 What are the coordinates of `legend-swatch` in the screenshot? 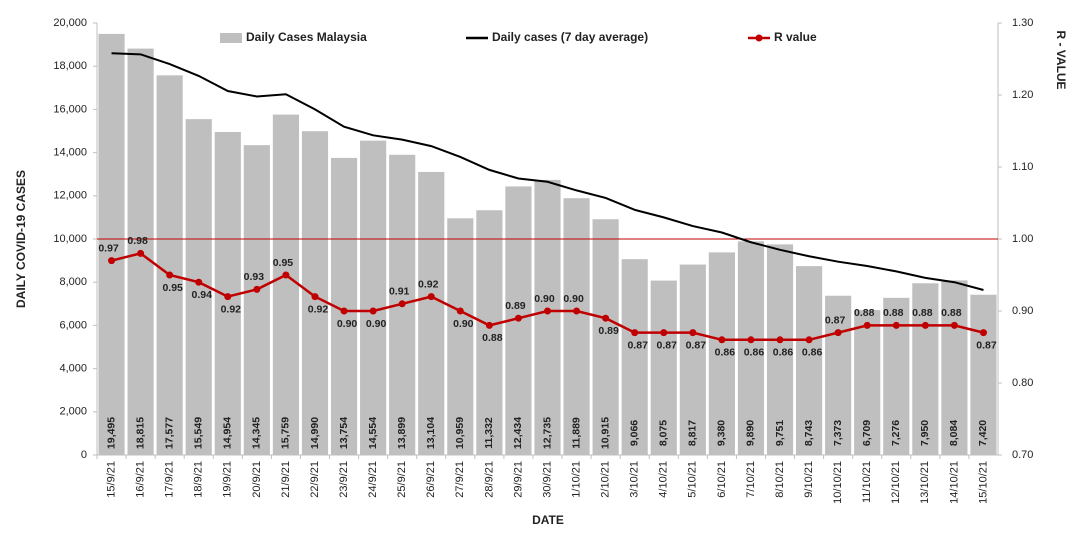 It's located at (231, 38).